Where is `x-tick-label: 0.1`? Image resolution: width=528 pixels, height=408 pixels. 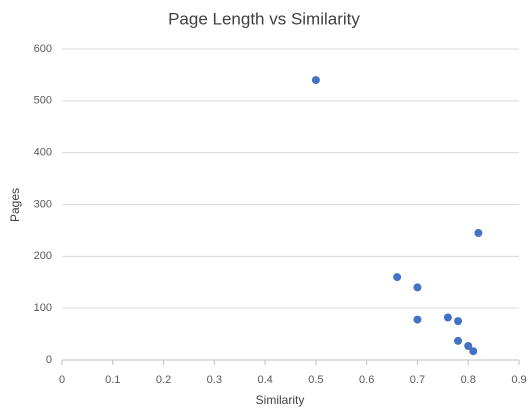
x-tick-label: 0.1 is located at coordinates (112, 380).